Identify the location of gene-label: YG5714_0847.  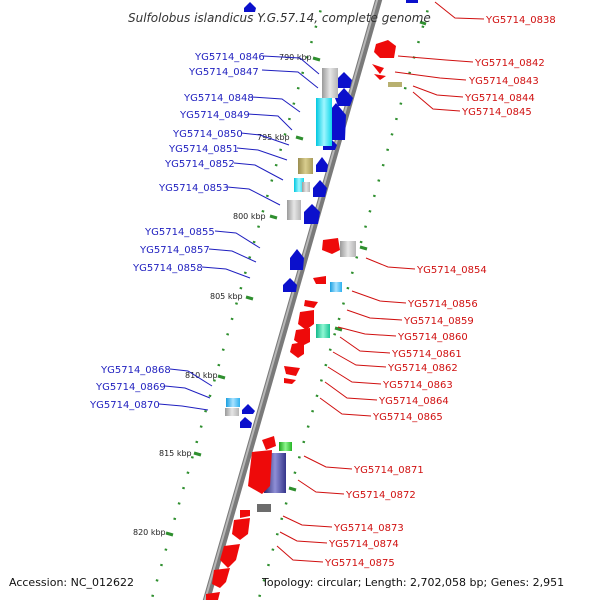
(223, 72).